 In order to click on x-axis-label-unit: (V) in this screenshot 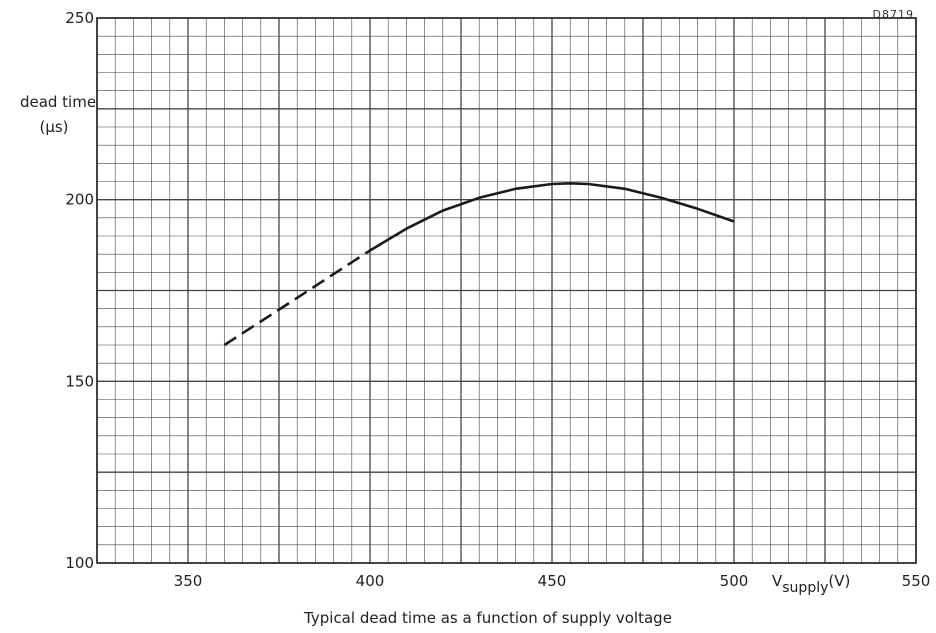, I will do `click(839, 581)`.